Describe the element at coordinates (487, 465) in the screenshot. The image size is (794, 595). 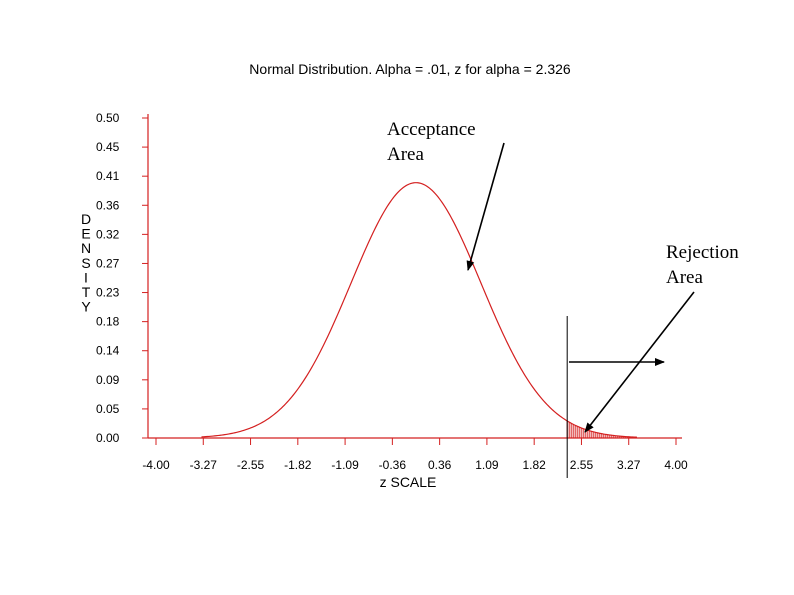
I see `x-tick-label: 1.09` at that location.